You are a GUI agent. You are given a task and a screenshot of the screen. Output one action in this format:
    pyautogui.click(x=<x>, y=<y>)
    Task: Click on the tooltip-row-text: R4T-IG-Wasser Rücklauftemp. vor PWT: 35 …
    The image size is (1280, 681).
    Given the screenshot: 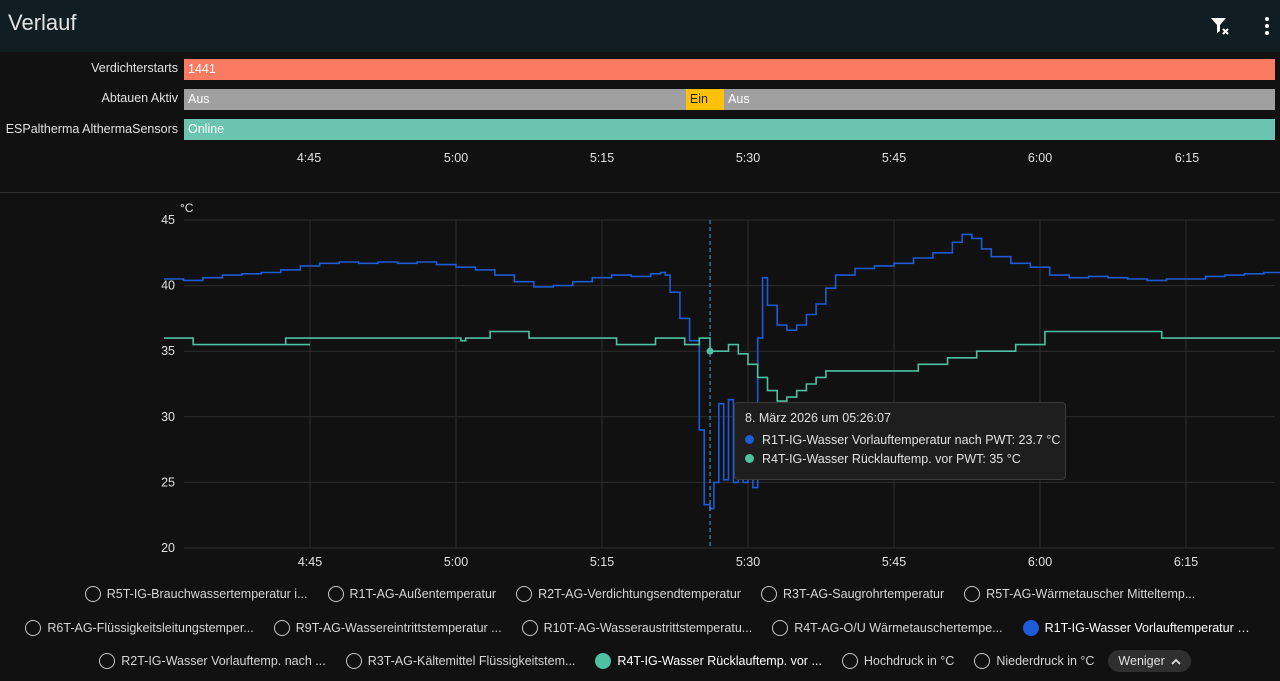 What is the action you would take?
    pyautogui.click(x=891, y=458)
    